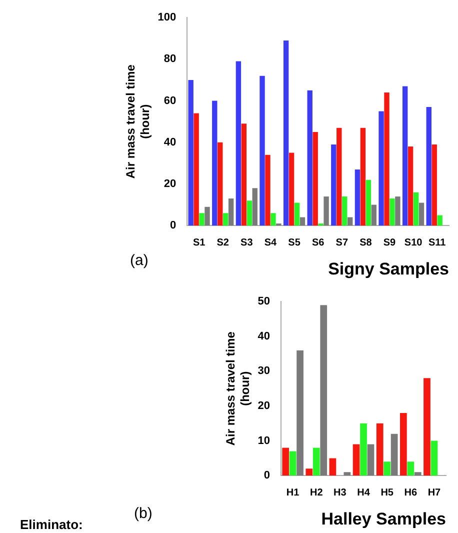 This screenshot has height=533, width=458. I want to click on x-tick-label: H5, so click(387, 492).